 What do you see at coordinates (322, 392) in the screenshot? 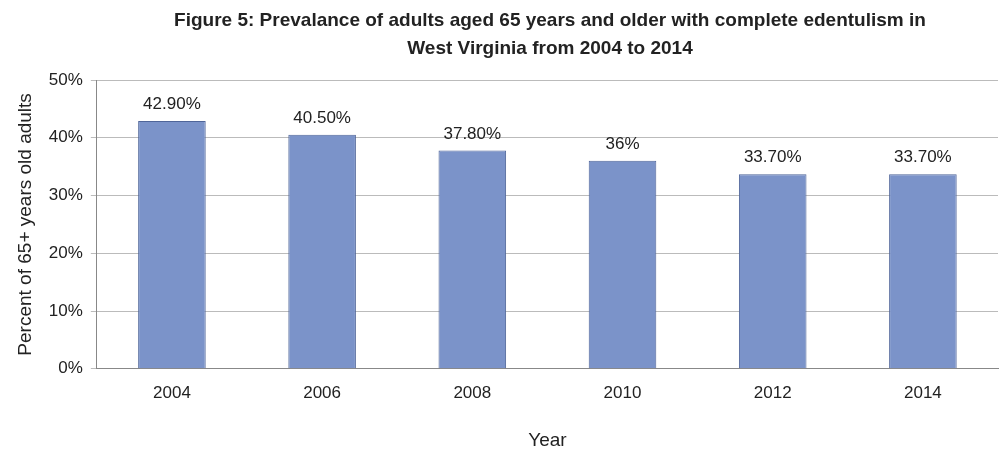
I see `x-tick-label: 2006` at bounding box center [322, 392].